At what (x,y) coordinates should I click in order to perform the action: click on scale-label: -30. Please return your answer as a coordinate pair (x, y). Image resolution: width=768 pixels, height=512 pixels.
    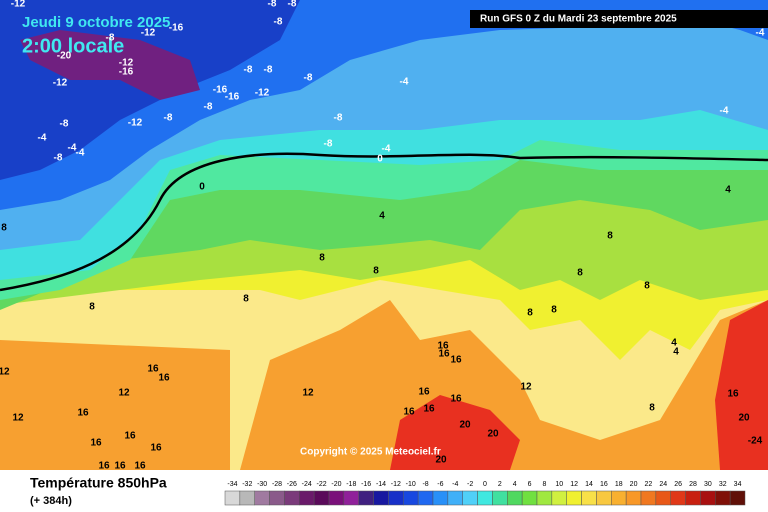
    Looking at the image, I should click on (262, 484).